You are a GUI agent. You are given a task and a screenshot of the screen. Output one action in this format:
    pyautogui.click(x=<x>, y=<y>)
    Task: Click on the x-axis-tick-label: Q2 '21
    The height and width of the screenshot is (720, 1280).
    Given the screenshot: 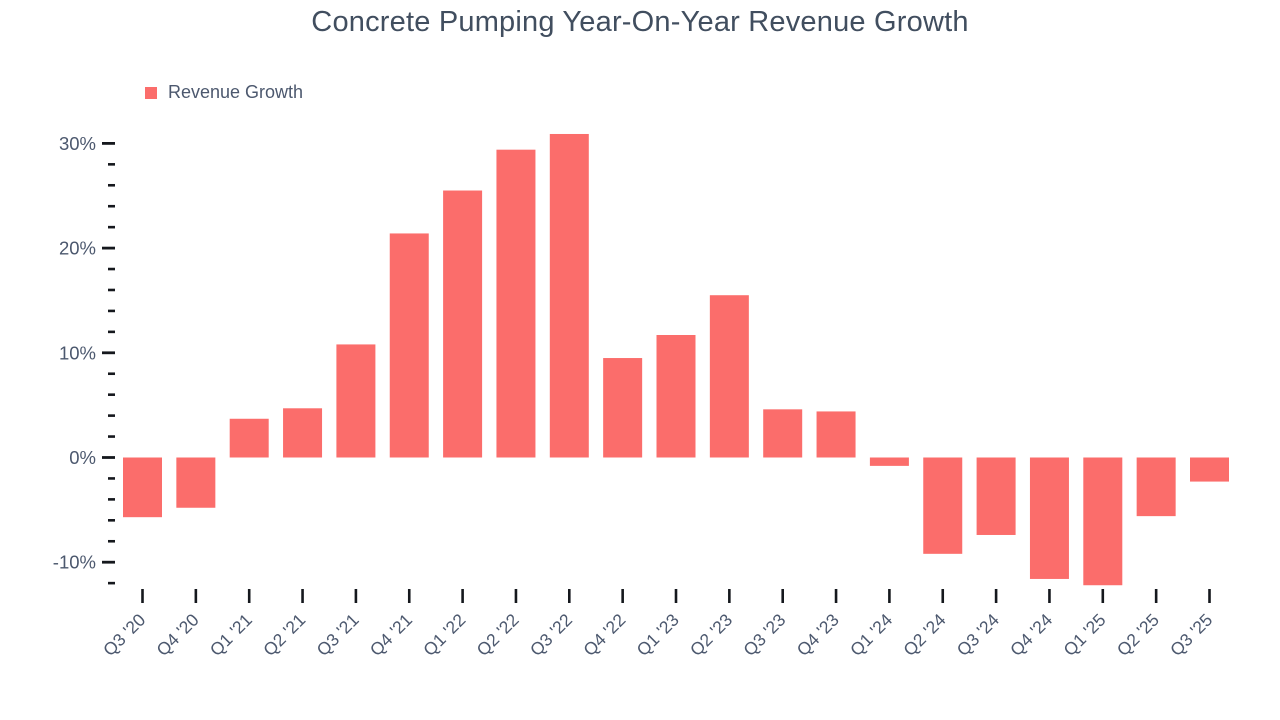 What is the action you would take?
    pyautogui.click(x=284, y=635)
    